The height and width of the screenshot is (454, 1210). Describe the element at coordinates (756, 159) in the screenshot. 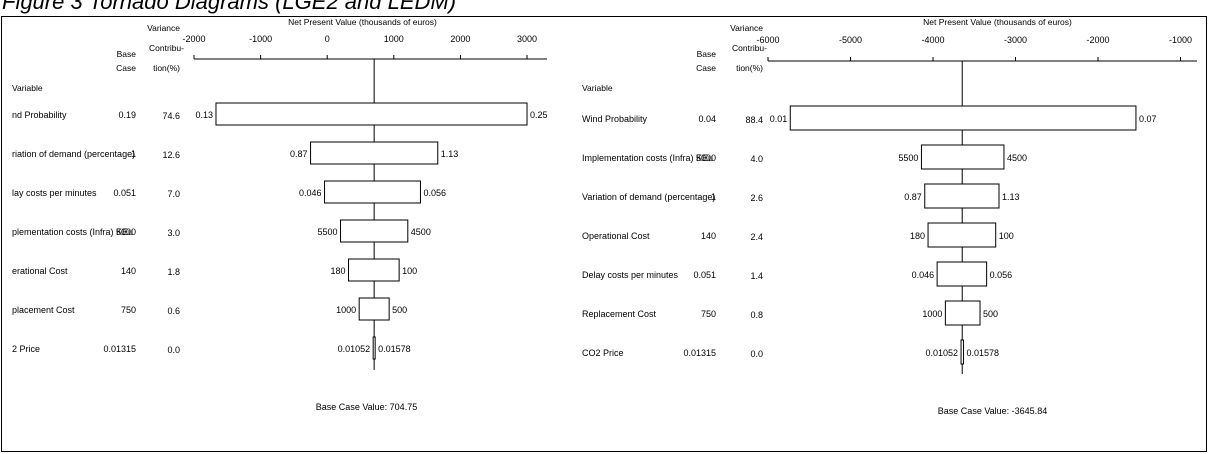

I see `row-variance-contribution: 4.0` at that location.